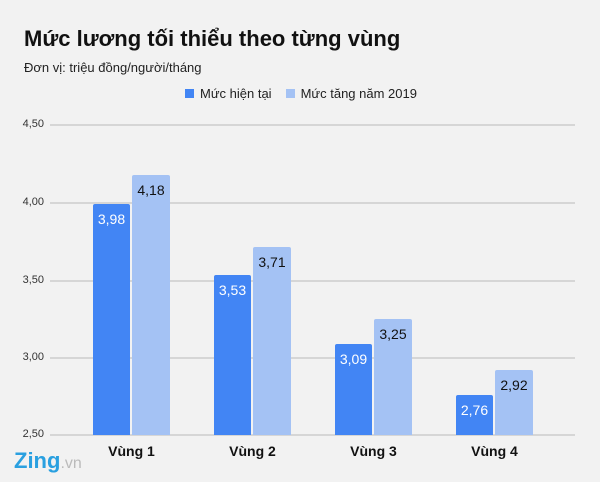  Describe the element at coordinates (514, 402) in the screenshot. I see `bar-increase-vung-4: 2,92` at that location.